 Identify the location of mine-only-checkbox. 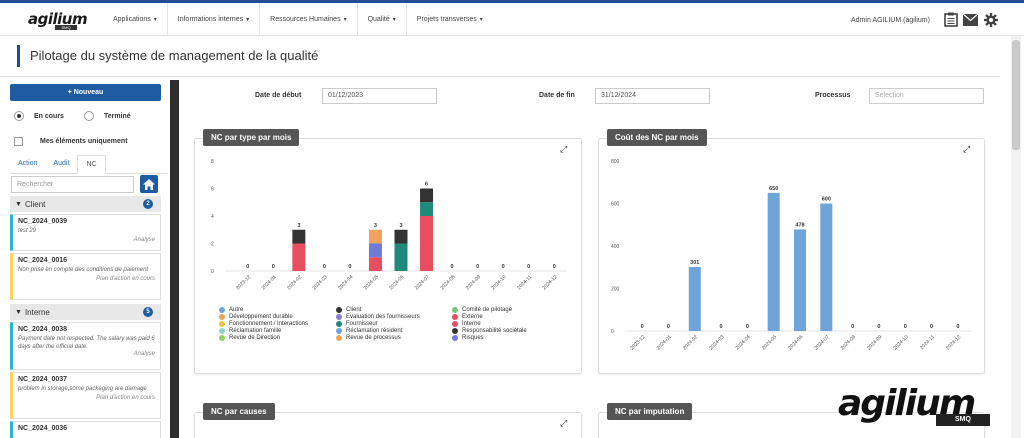
(18, 141).